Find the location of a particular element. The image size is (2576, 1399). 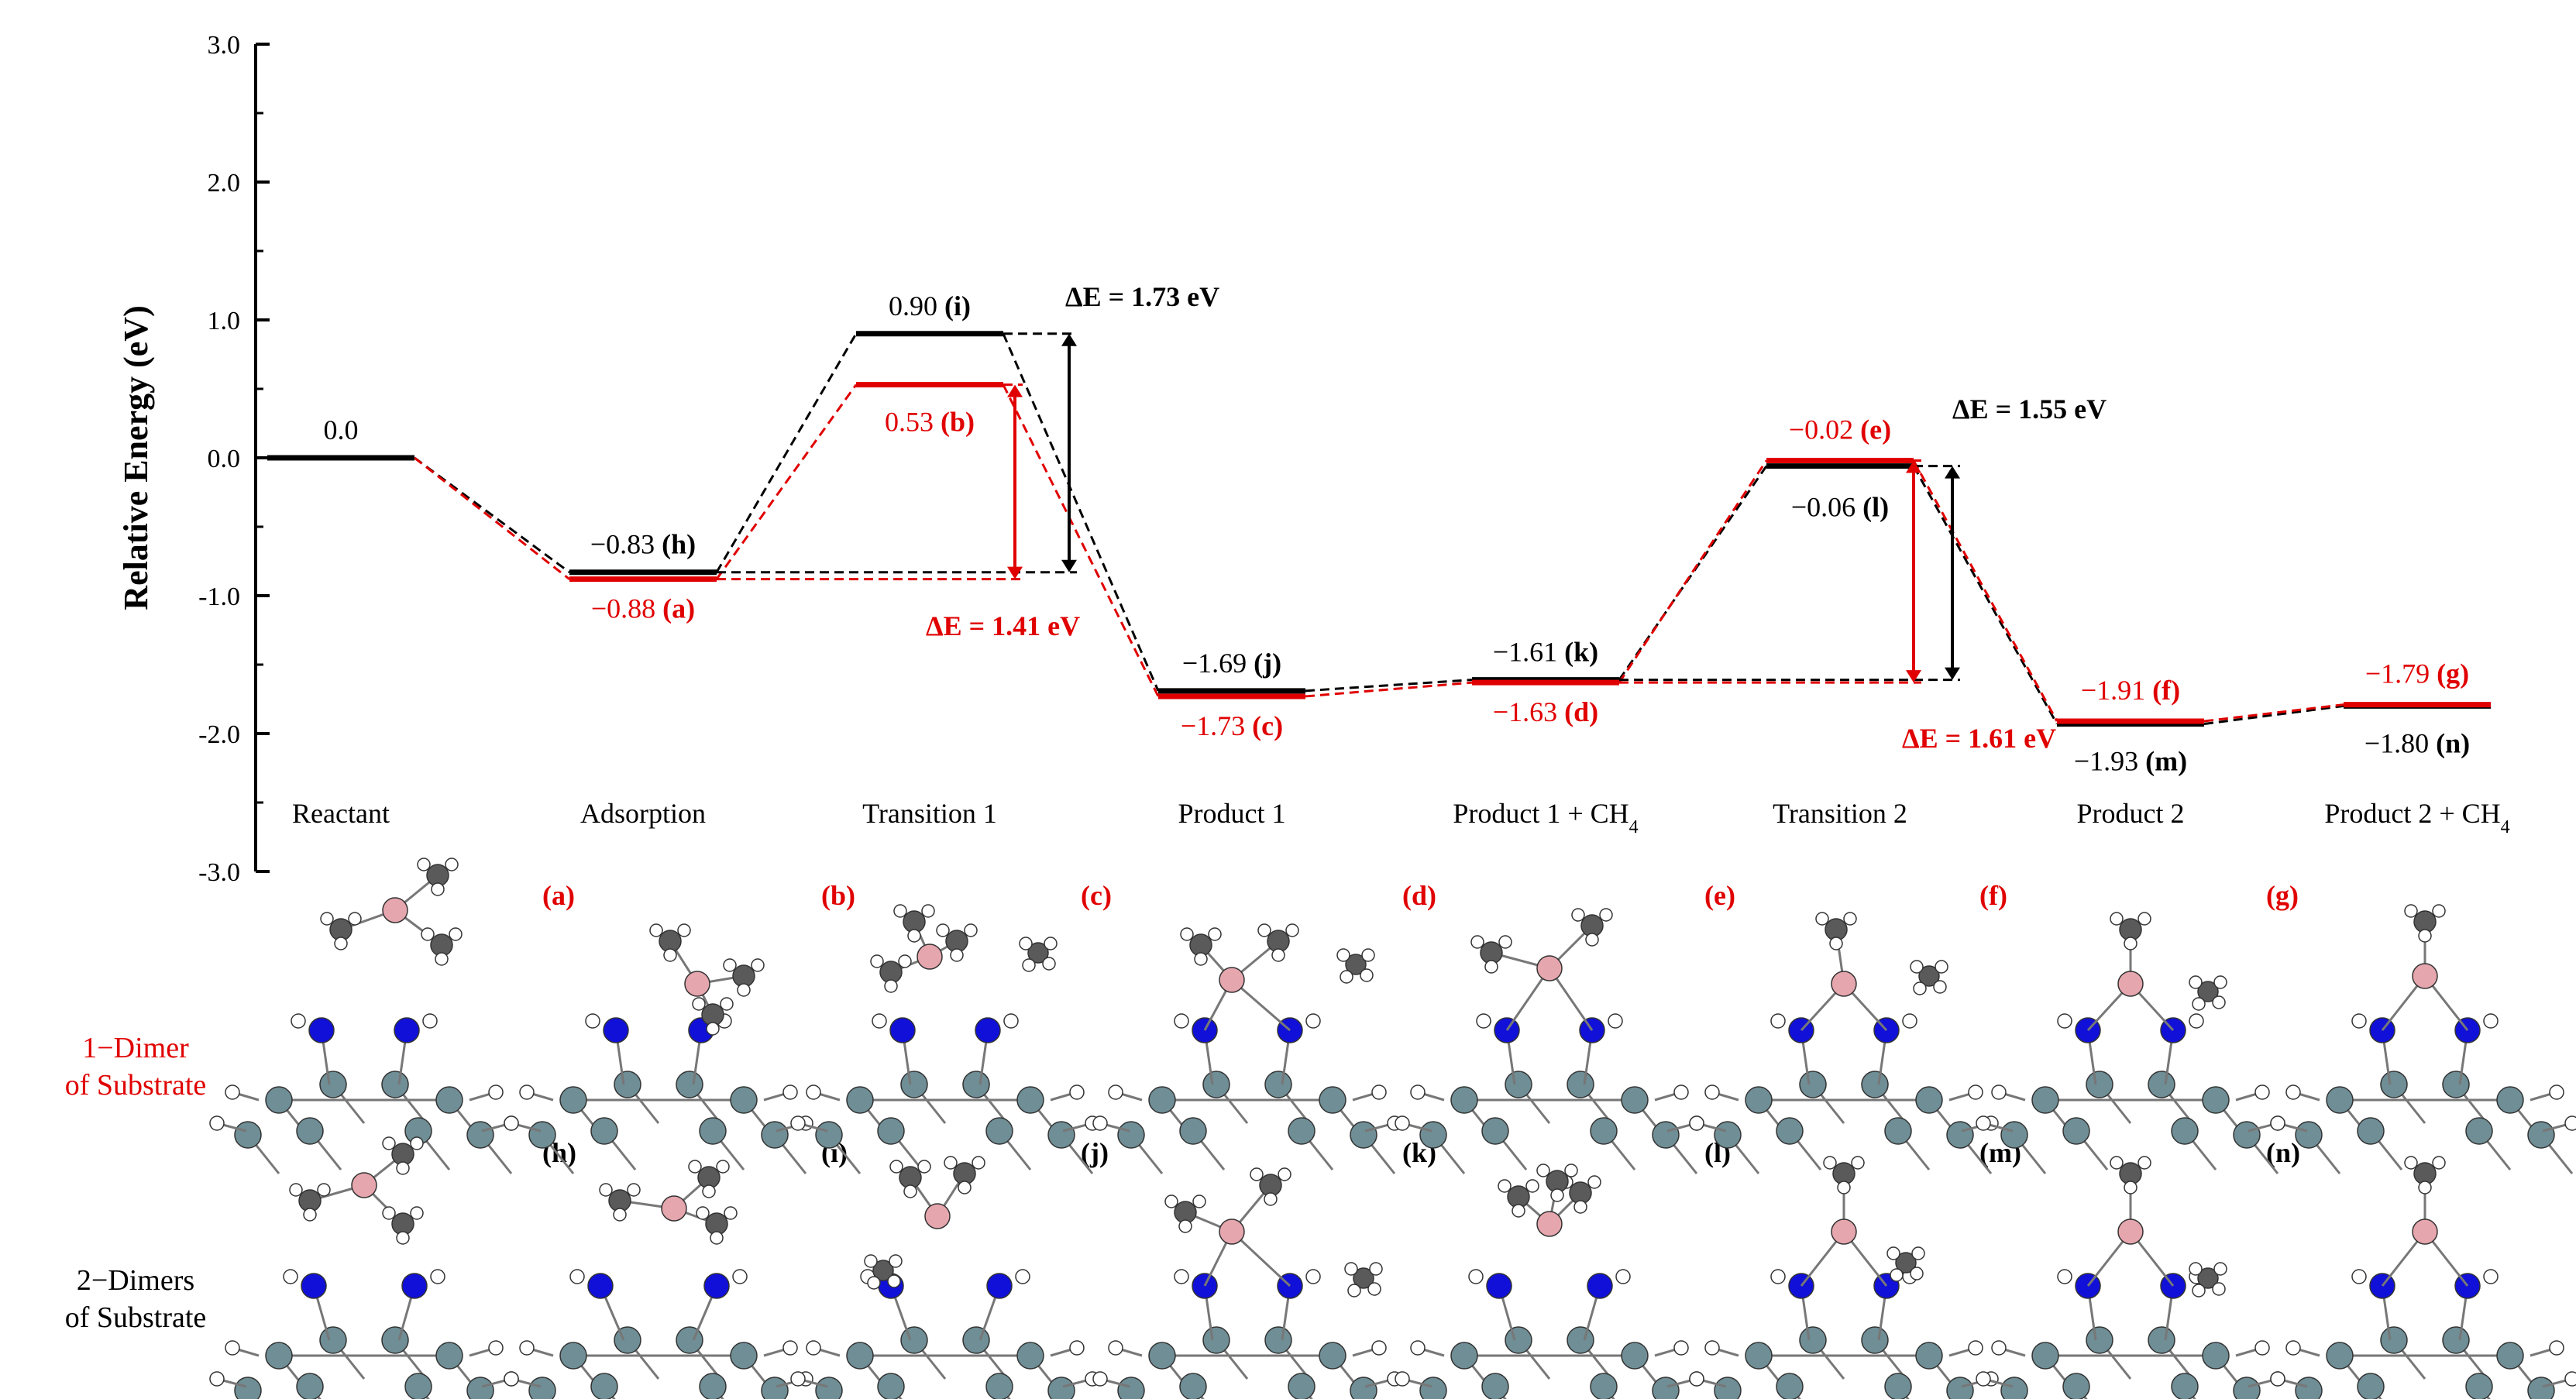

energy-value: −1.61 is located at coordinates (1528, 652).